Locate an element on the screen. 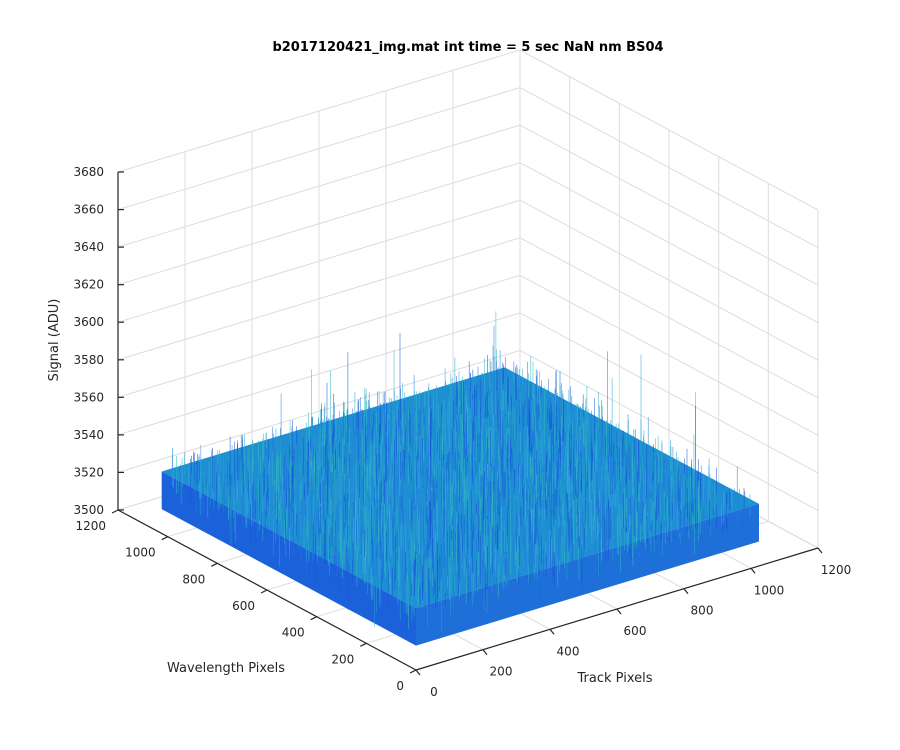 Image resolution: width=900 pixels, height=750 pixels. x-tick-label: 1200 is located at coordinates (836, 570).